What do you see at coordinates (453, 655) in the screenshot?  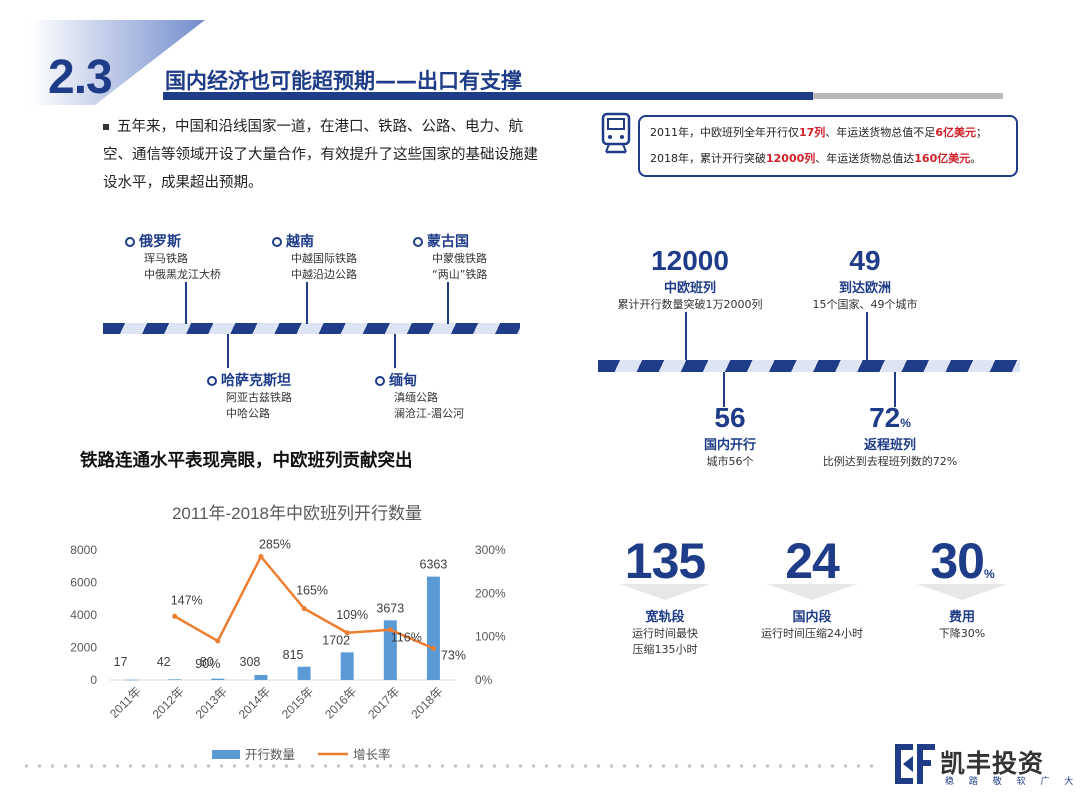 I see `growth-rate-label: 73%` at bounding box center [453, 655].